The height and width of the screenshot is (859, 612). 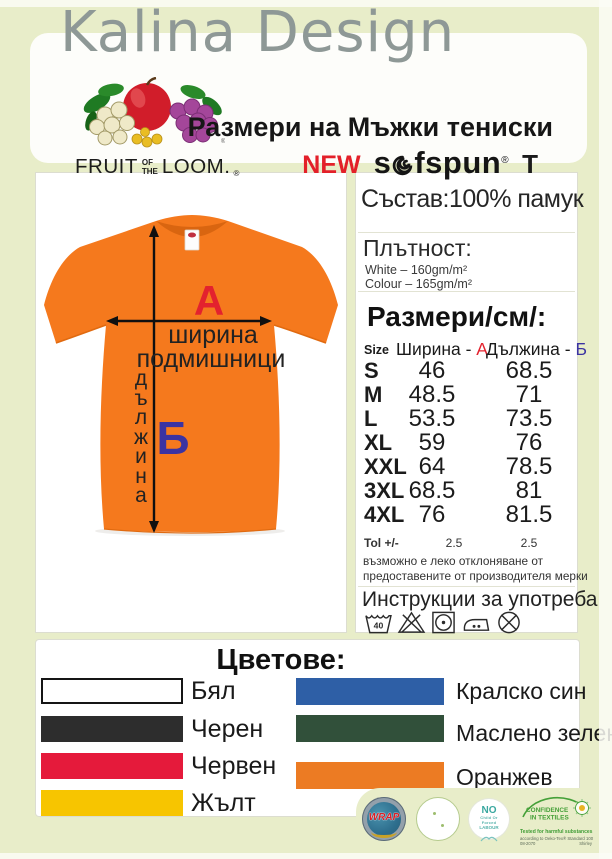 What do you see at coordinates (370, 691) in the screenshot?
I see `color-swatch-royal-blue` at bounding box center [370, 691].